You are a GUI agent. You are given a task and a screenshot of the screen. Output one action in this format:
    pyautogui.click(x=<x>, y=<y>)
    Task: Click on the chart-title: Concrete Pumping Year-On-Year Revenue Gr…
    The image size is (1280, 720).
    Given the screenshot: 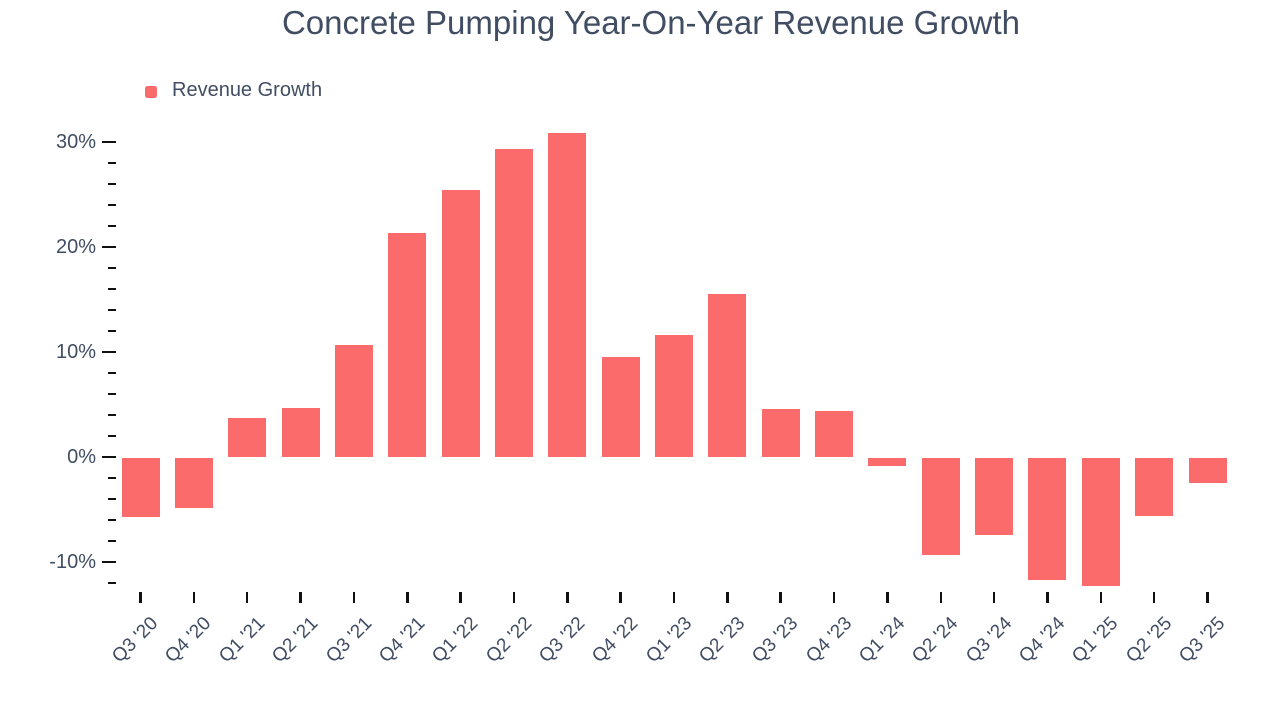 What is the action you would take?
    pyautogui.click(x=651, y=22)
    